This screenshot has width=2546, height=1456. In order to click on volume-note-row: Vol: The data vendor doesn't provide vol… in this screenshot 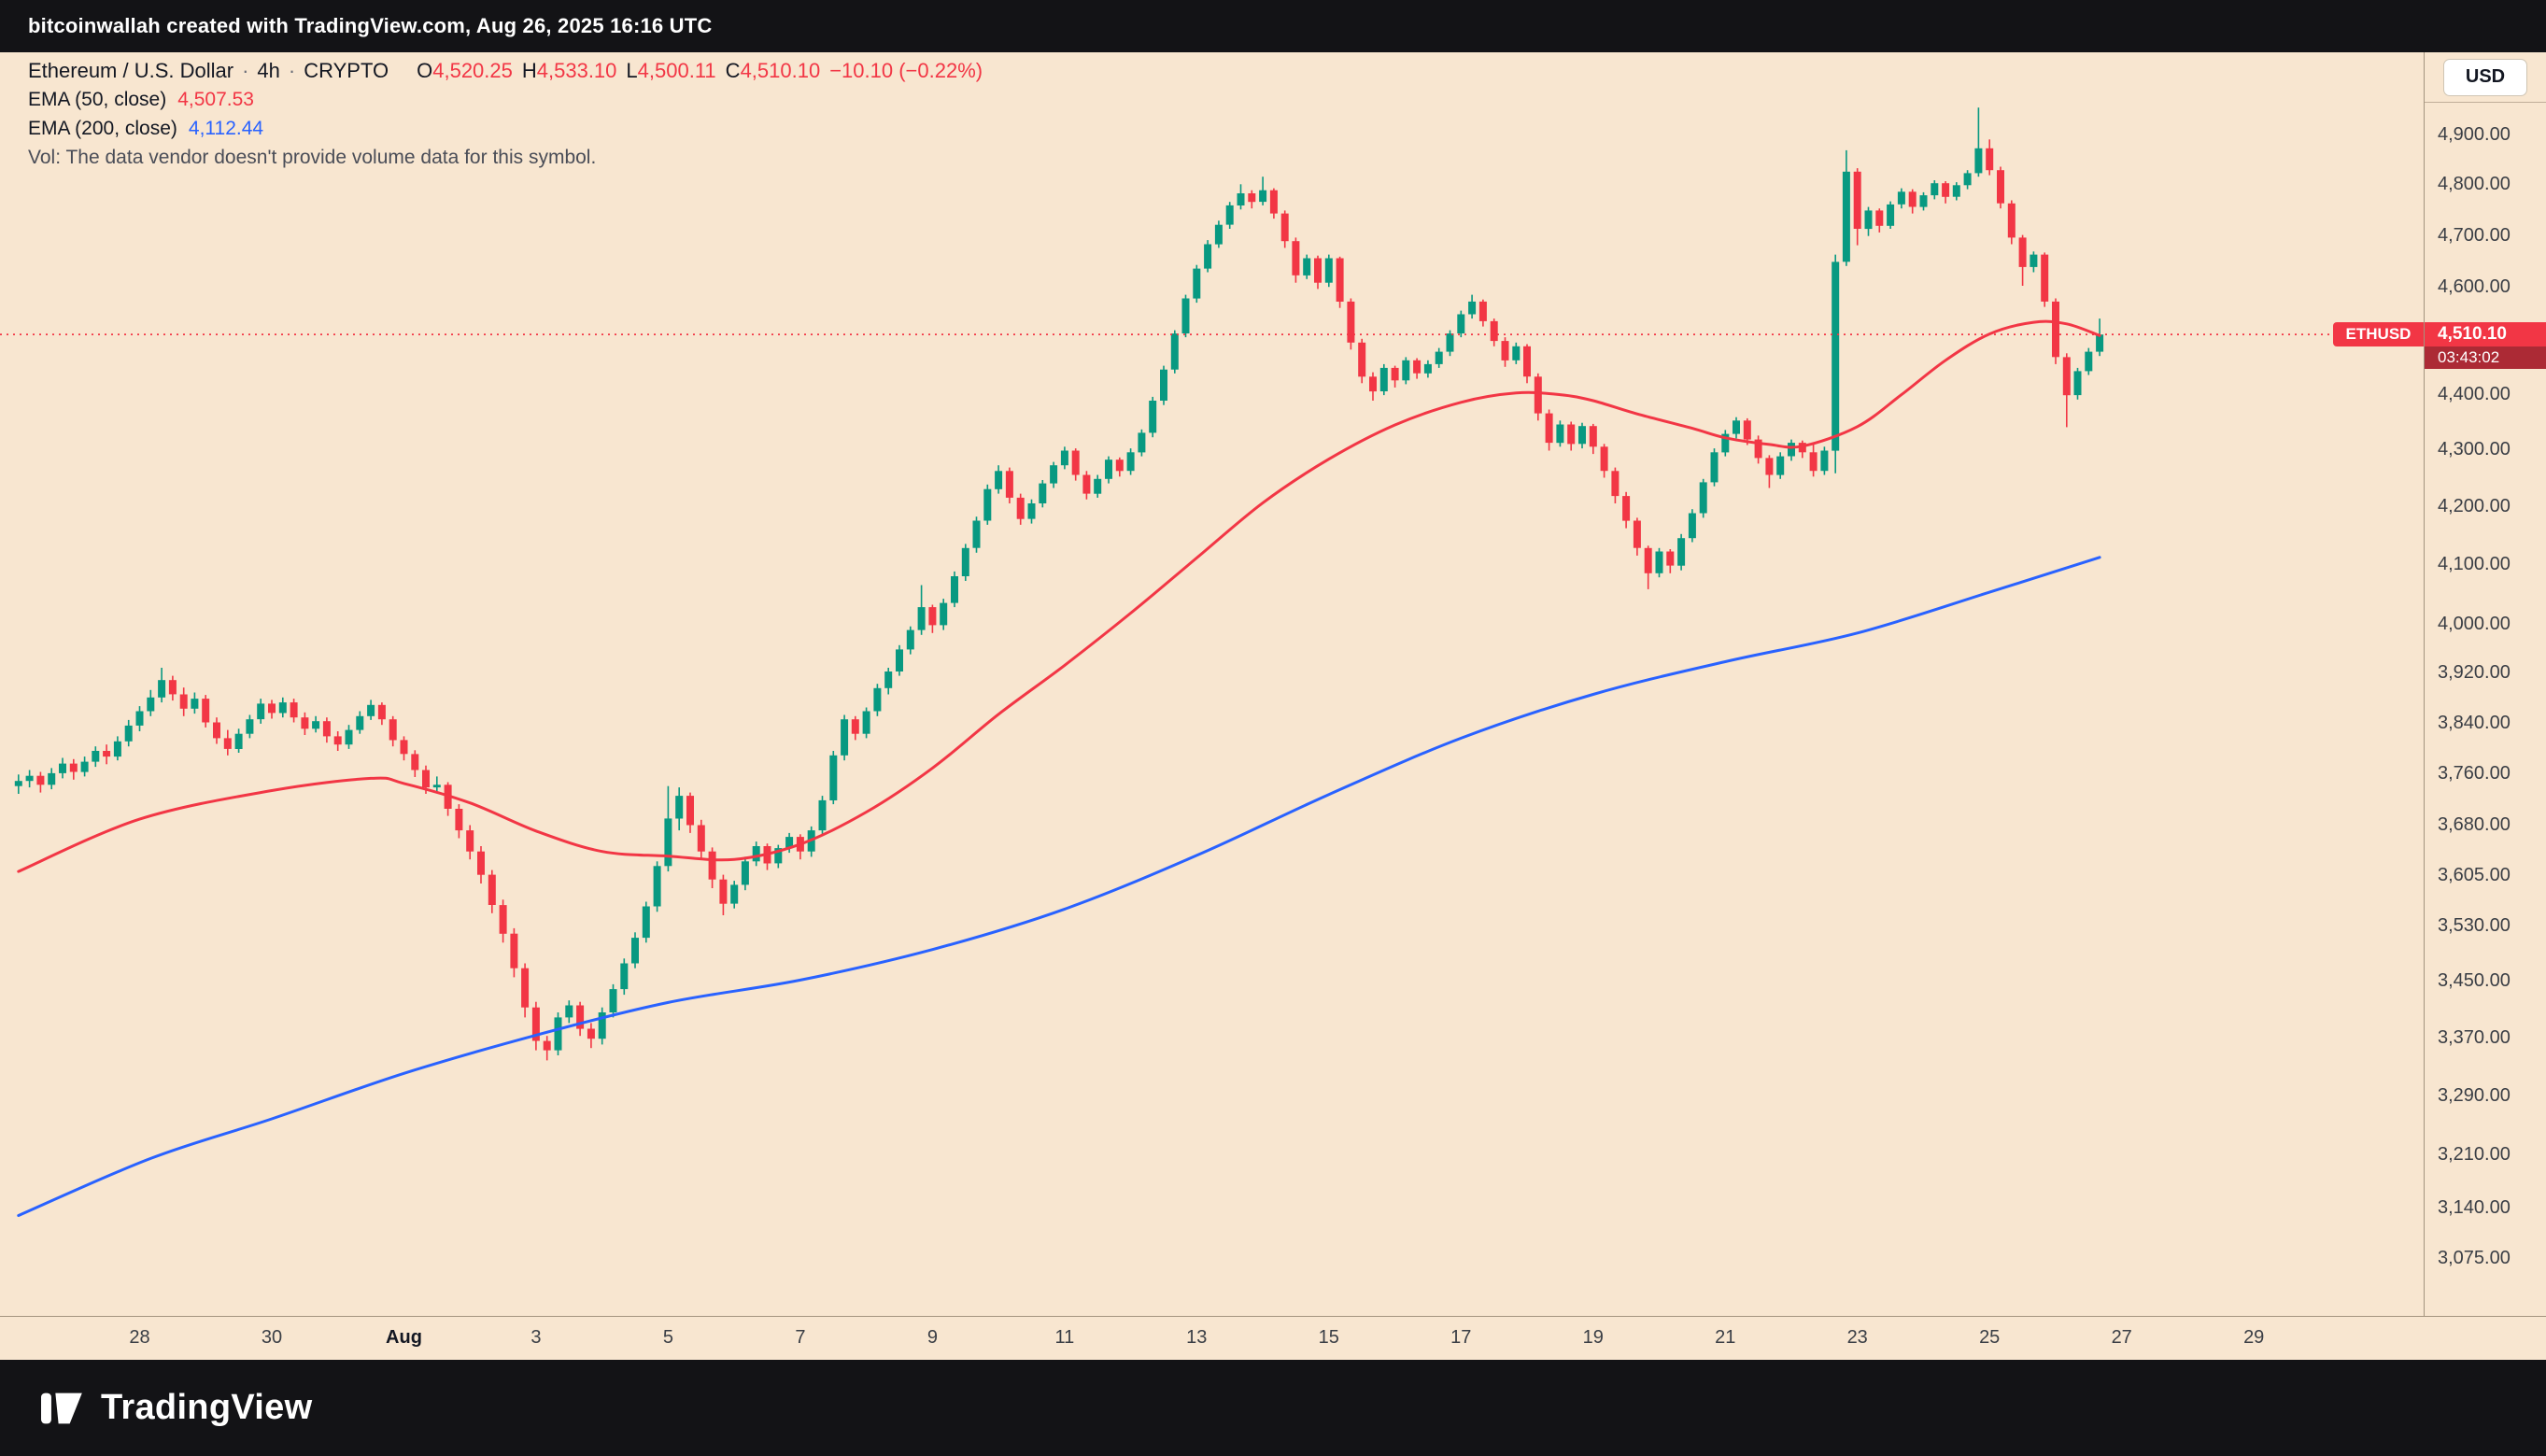, I will do `click(506, 157)`.